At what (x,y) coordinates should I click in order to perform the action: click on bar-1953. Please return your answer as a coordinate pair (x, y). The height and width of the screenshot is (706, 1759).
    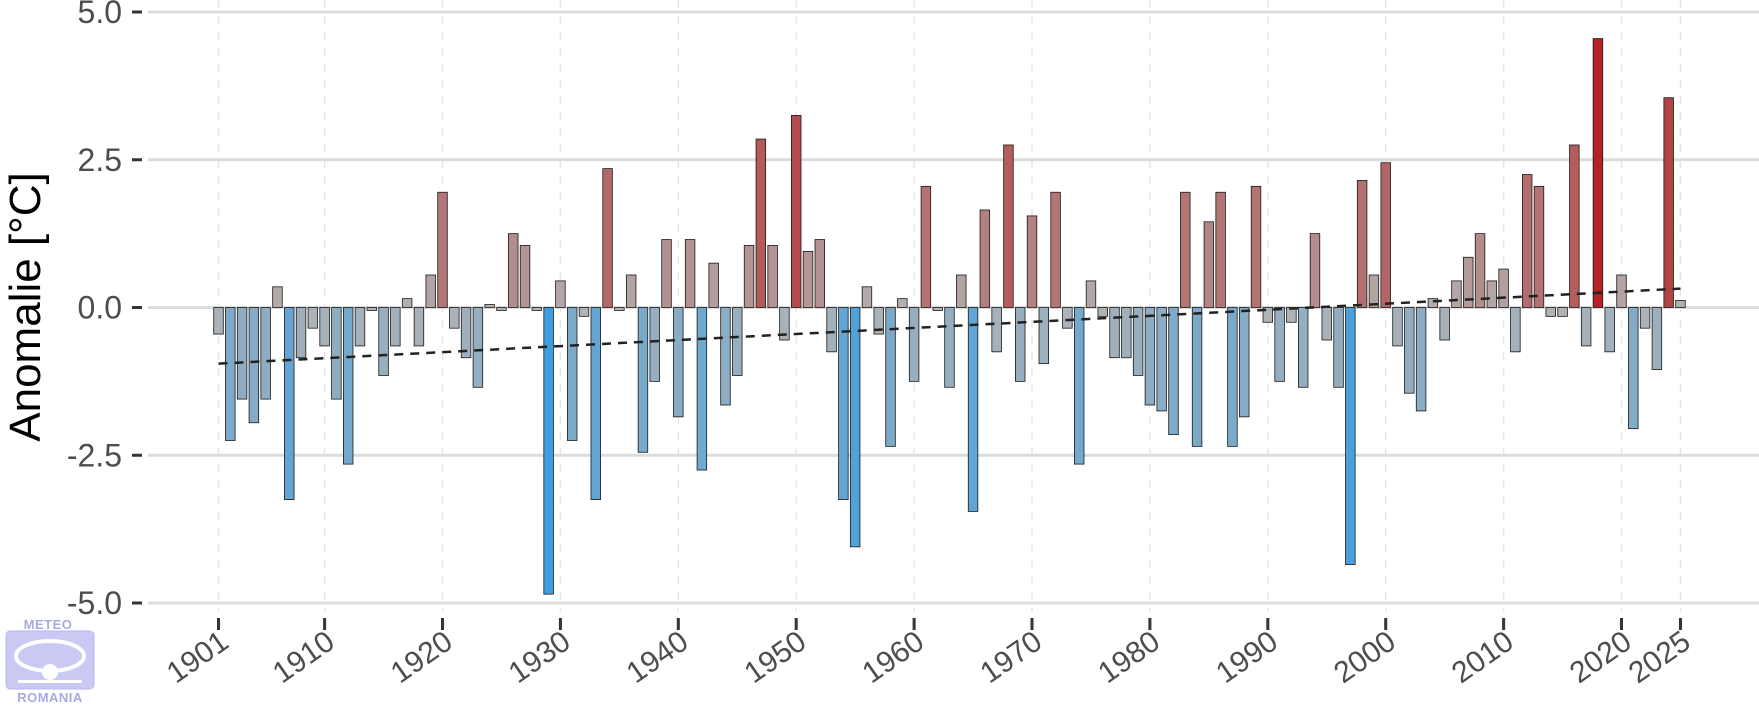
    Looking at the image, I should click on (831, 330).